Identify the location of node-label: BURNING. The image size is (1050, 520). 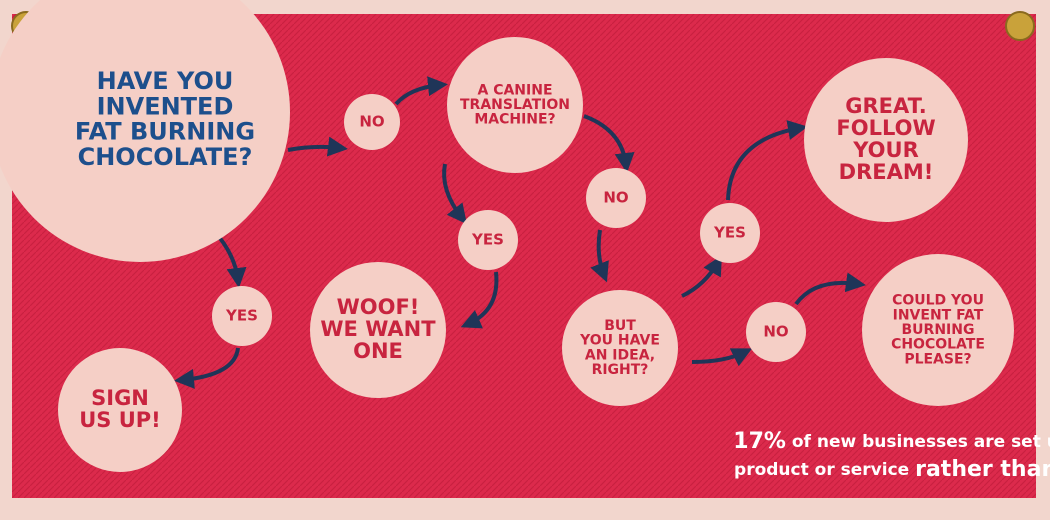
(938, 330).